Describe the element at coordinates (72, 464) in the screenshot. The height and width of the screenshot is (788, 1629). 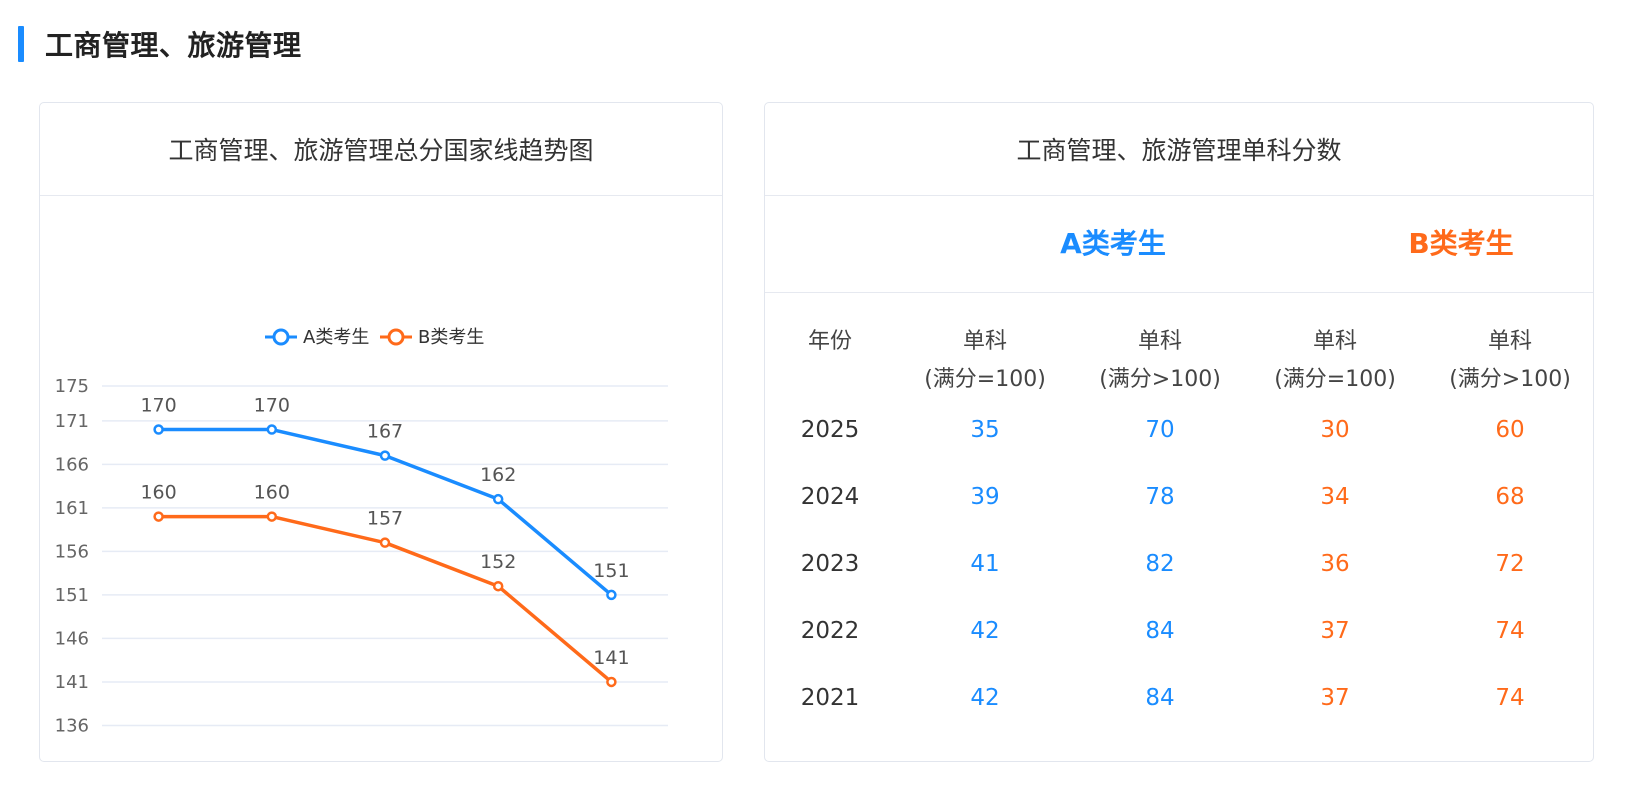
I see `y-tick-label: 166` at that location.